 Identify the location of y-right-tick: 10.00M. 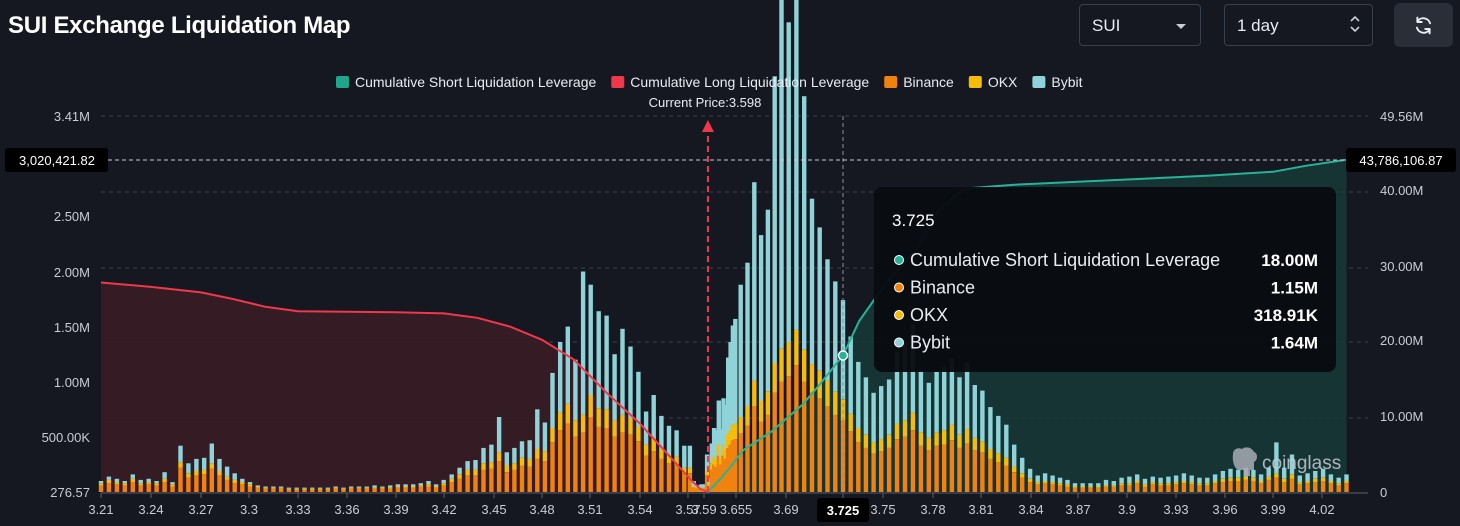
(1401, 416).